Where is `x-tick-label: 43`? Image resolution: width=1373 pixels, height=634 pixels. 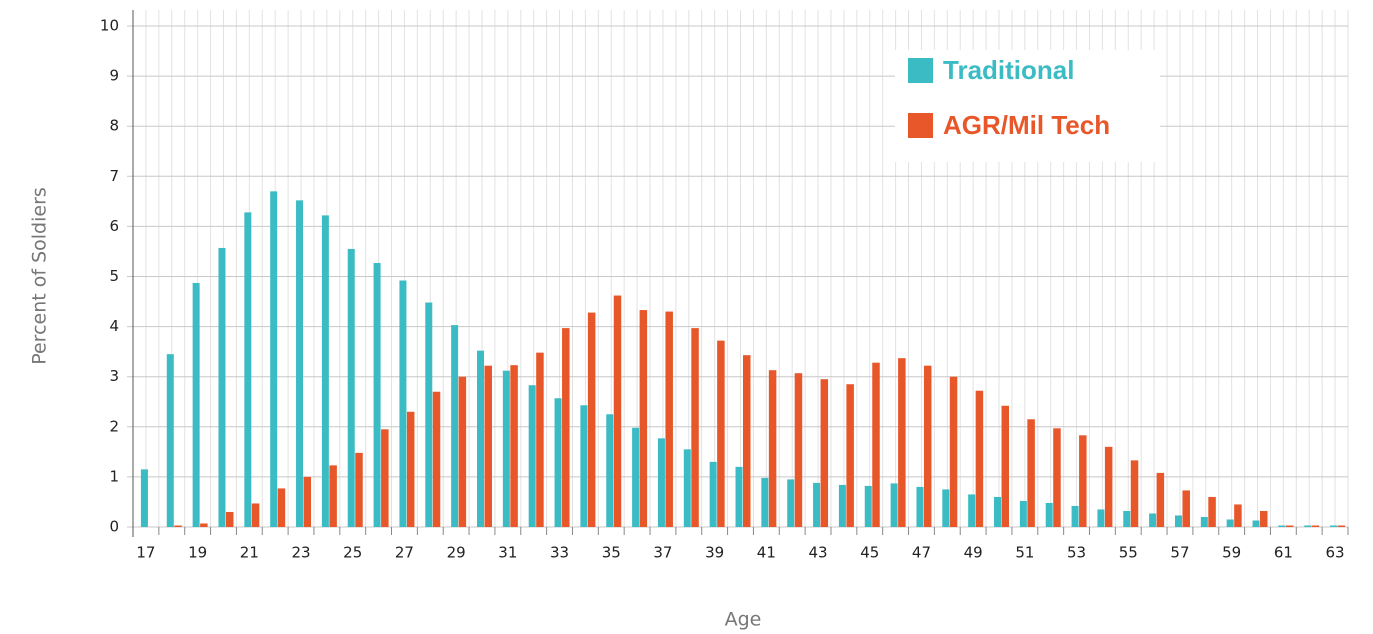
x-tick-label: 43 is located at coordinates (818, 553).